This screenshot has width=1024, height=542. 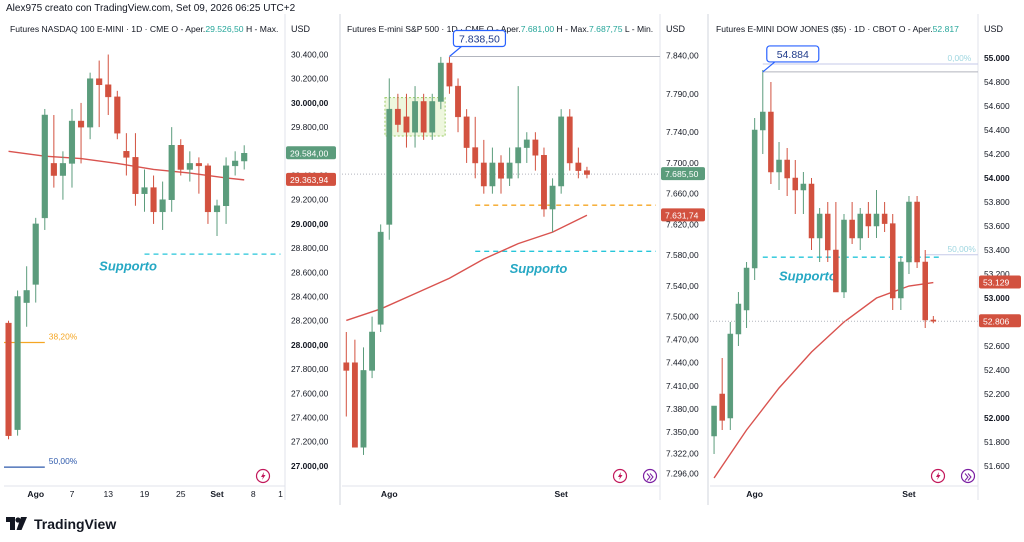 What do you see at coordinates (682, 286) in the screenshot?
I see `y-tick-label: 7.540,00` at bounding box center [682, 286].